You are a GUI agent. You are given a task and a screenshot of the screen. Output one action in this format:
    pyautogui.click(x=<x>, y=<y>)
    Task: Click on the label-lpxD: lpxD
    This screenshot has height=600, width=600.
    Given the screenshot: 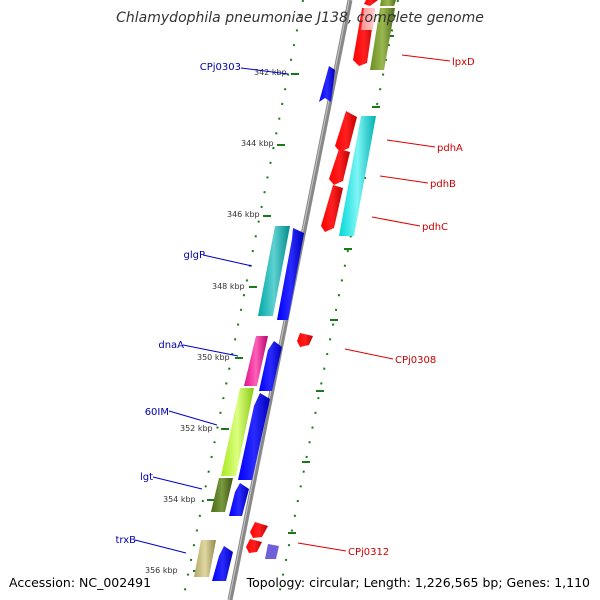 What is the action you would take?
    pyautogui.click(x=463, y=62)
    